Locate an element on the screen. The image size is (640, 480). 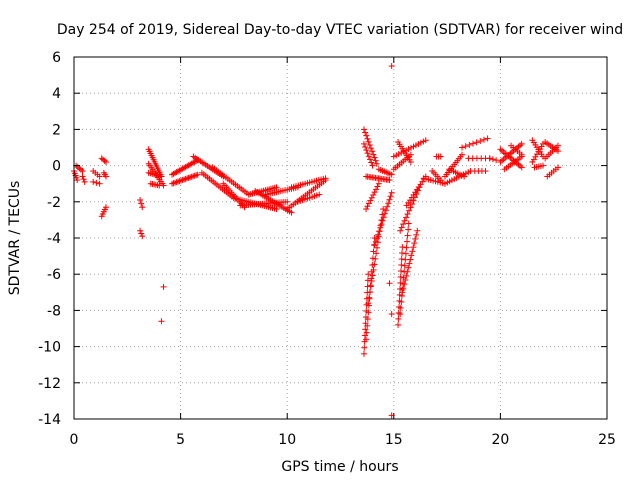
x-tick-label: 25 is located at coordinates (607, 440).